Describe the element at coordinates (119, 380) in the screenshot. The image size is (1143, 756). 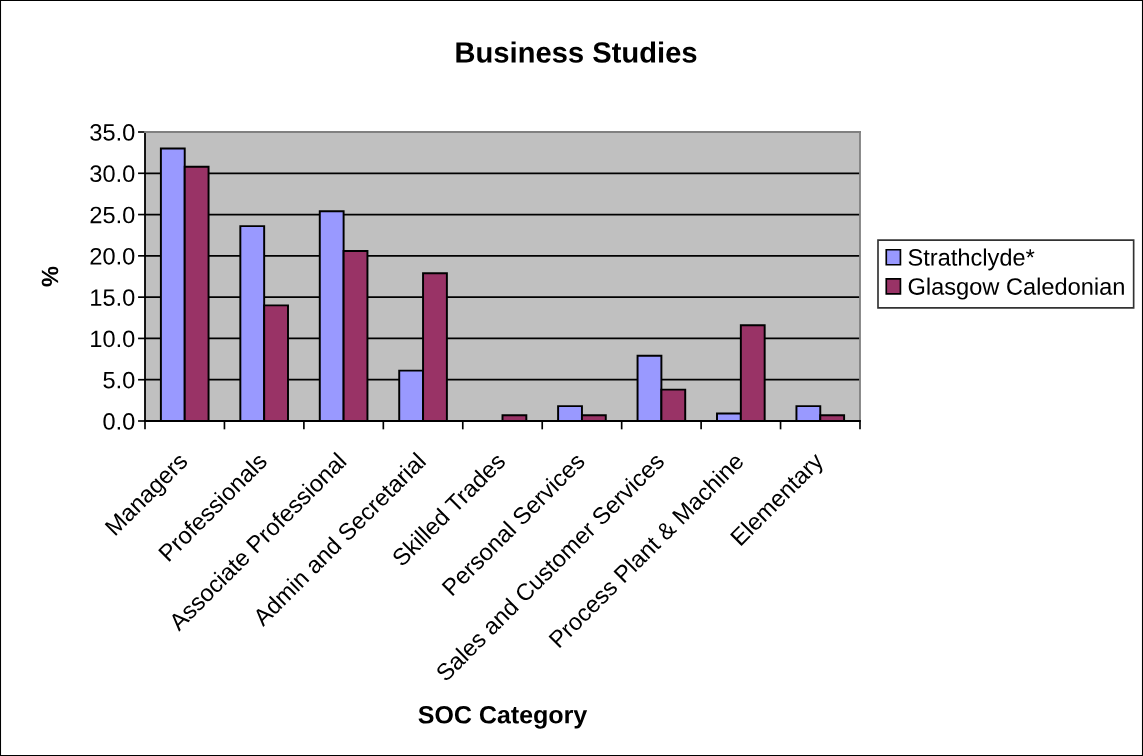
I see `y-tick-label: 5.0` at that location.